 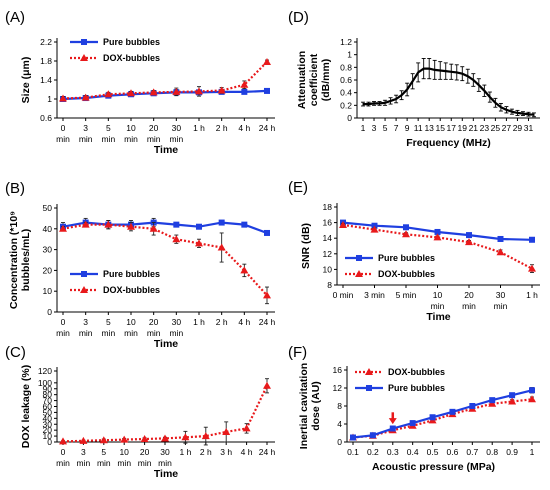 What do you see at coordinates (15, 17) in the screenshot?
I see `panel-label: (A)` at bounding box center [15, 17].